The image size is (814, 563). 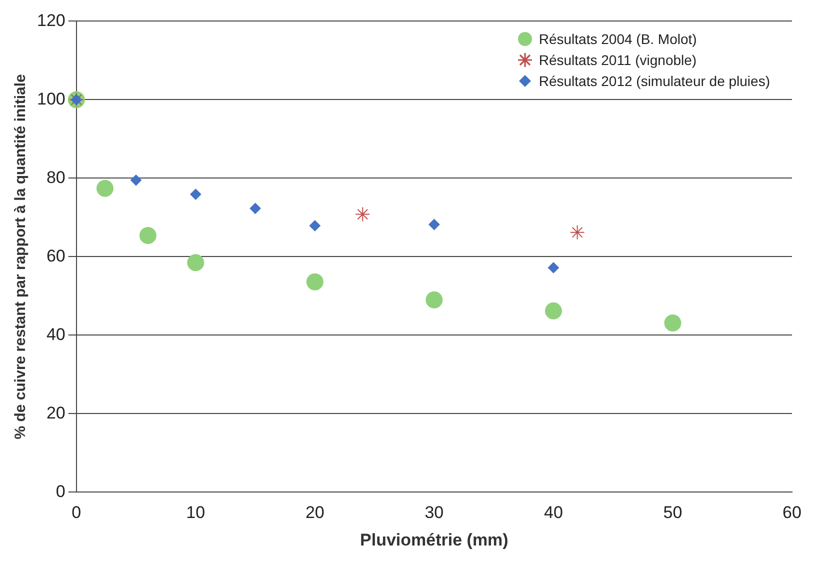 What do you see at coordinates (77, 512) in the screenshot?
I see `x-tick-label: 0` at bounding box center [77, 512].